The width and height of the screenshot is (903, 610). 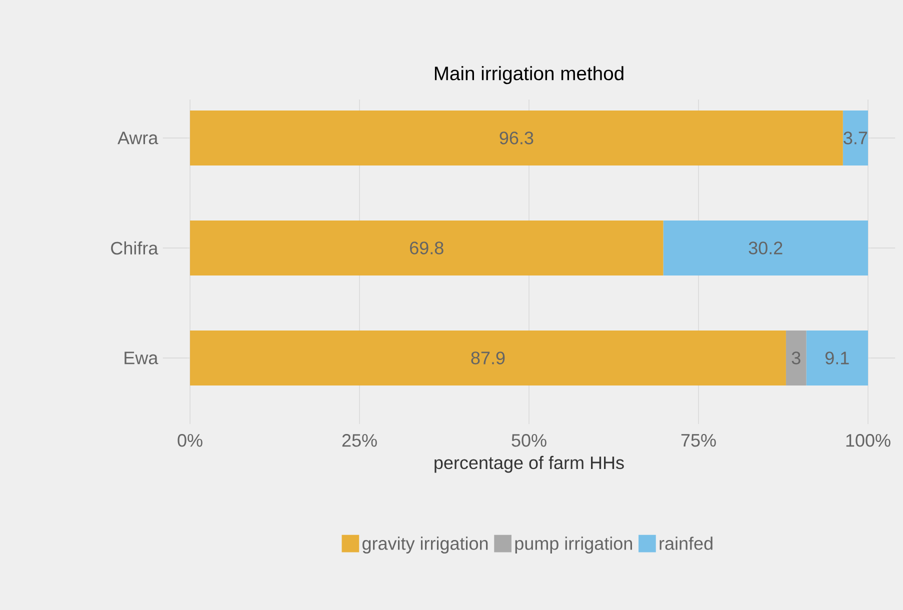 I want to click on data-label: 69.8, so click(x=427, y=248).